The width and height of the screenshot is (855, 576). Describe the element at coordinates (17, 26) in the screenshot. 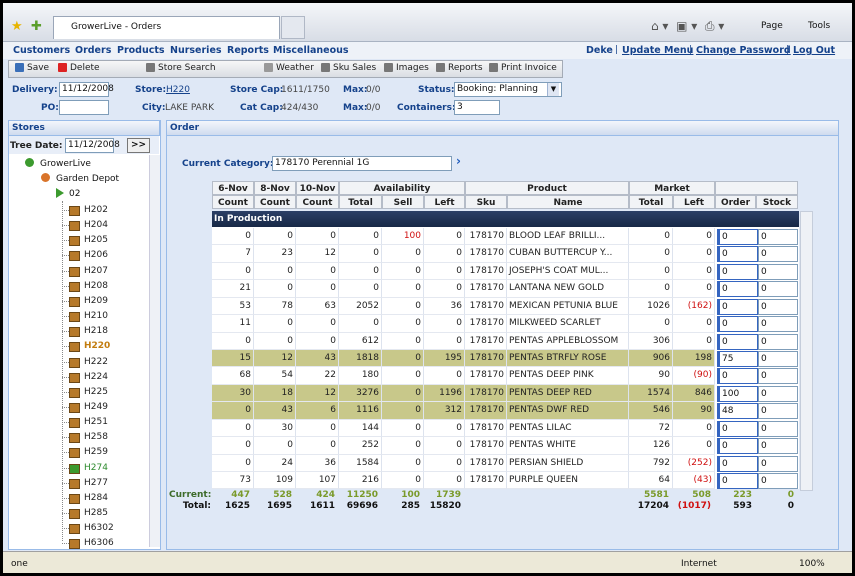

I see `favorites-star: ★` at that location.